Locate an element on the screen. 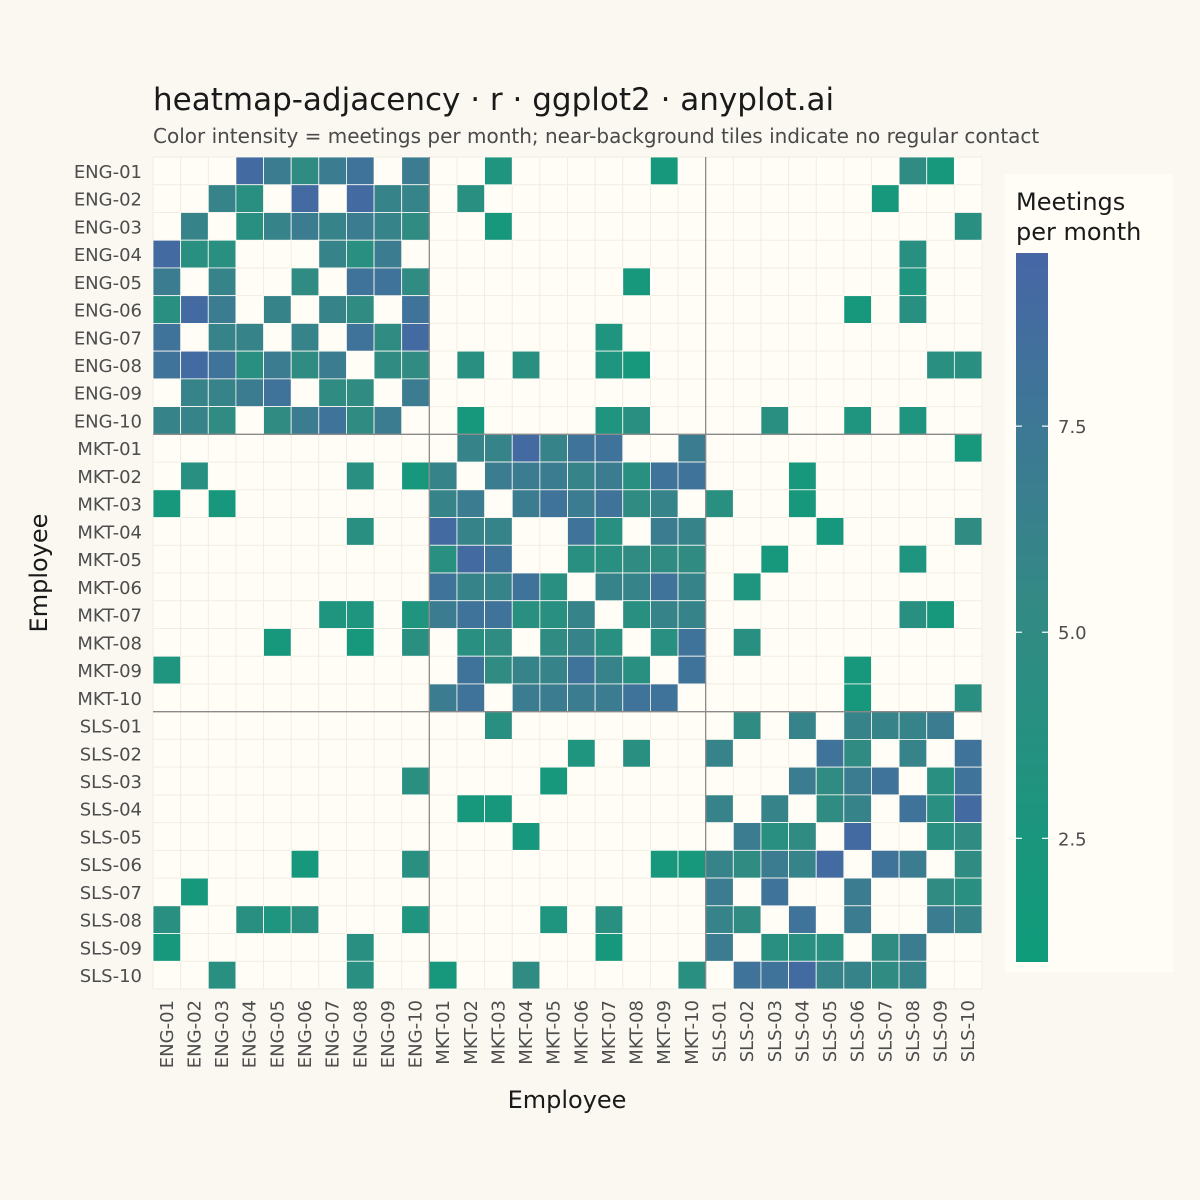 This screenshot has width=1200, height=1200. x-tick-label: ENG-06 is located at coordinates (305, 1034).